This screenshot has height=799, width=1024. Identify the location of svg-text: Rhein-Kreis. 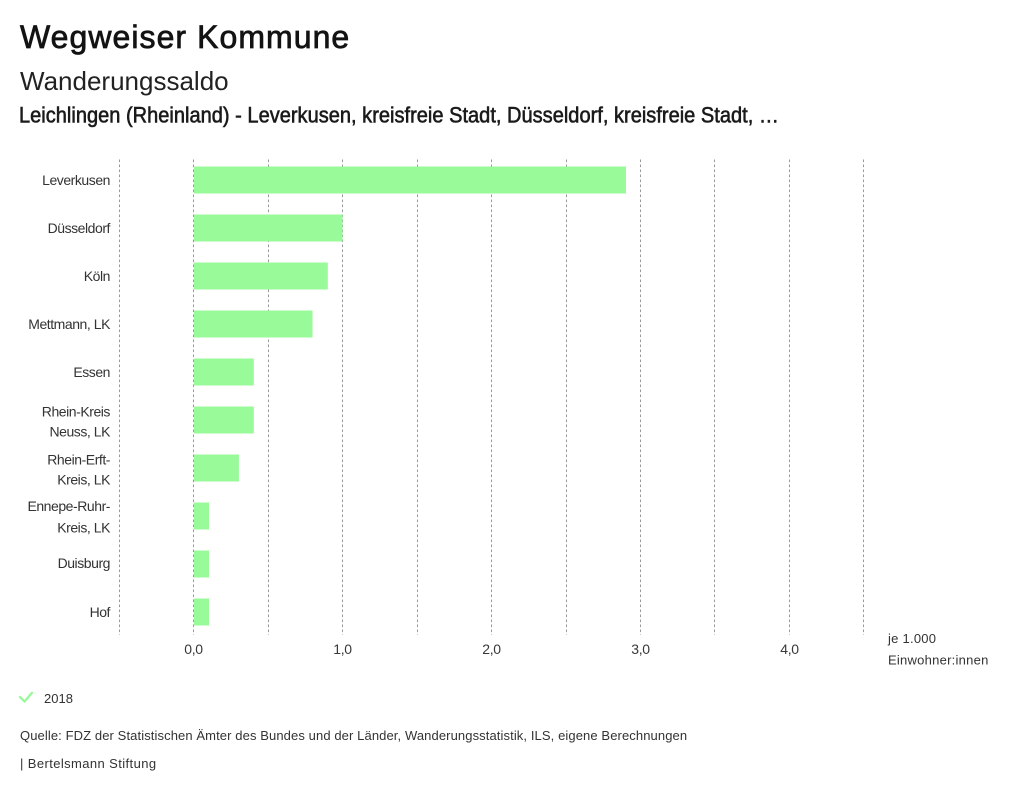
(76, 412).